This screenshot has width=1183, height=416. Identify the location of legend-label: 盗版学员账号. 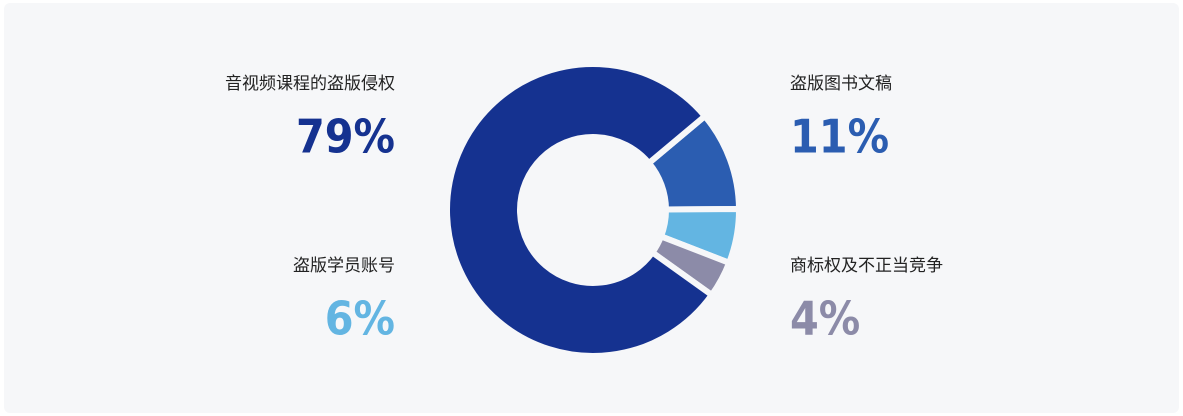
(344, 266).